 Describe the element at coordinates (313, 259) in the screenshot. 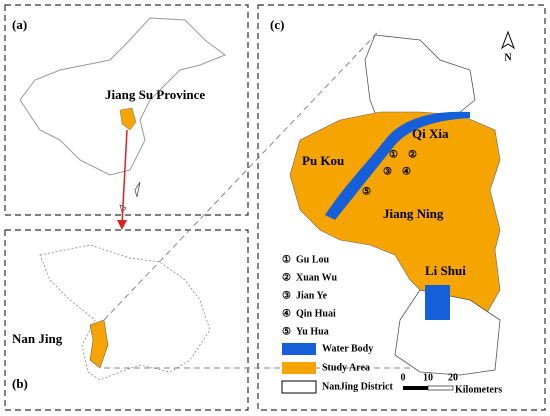

I see `key-name: Gu Lou` at that location.